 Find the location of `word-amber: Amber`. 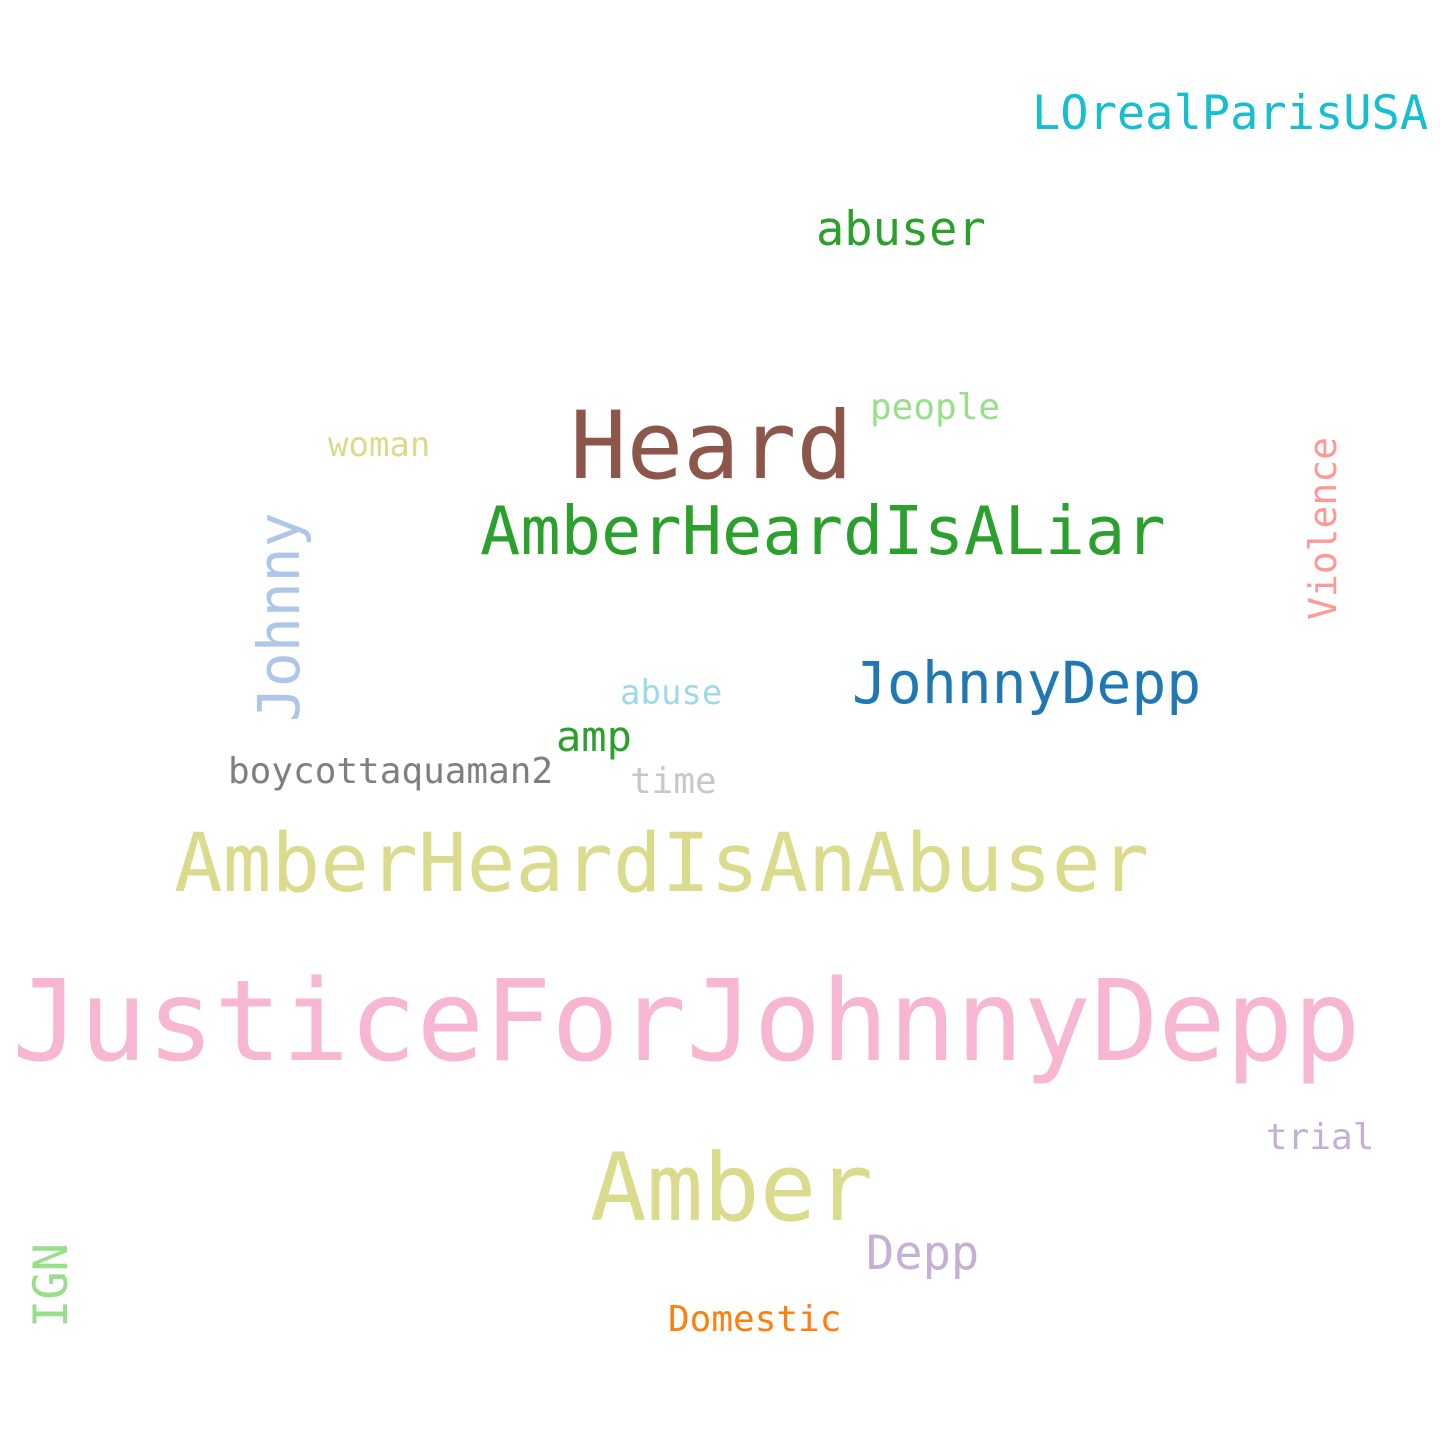

word-amber: Amber is located at coordinates (731, 1188).